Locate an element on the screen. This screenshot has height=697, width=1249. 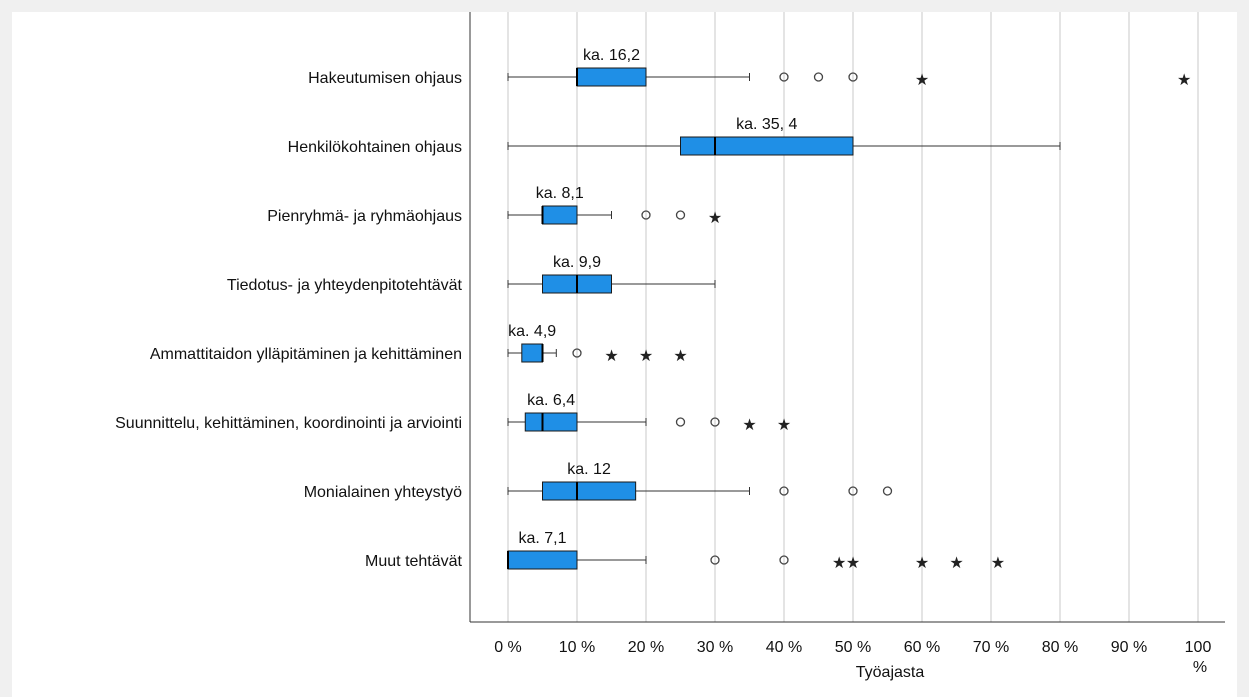
x-tick-label: 10 % is located at coordinates (577, 647).